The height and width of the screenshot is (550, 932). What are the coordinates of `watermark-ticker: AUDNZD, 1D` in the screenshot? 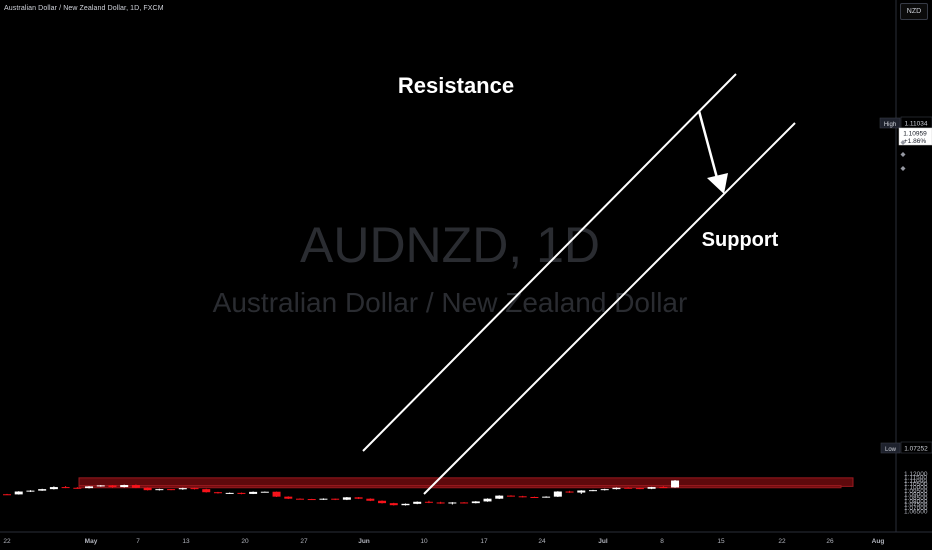 It's located at (450, 245).